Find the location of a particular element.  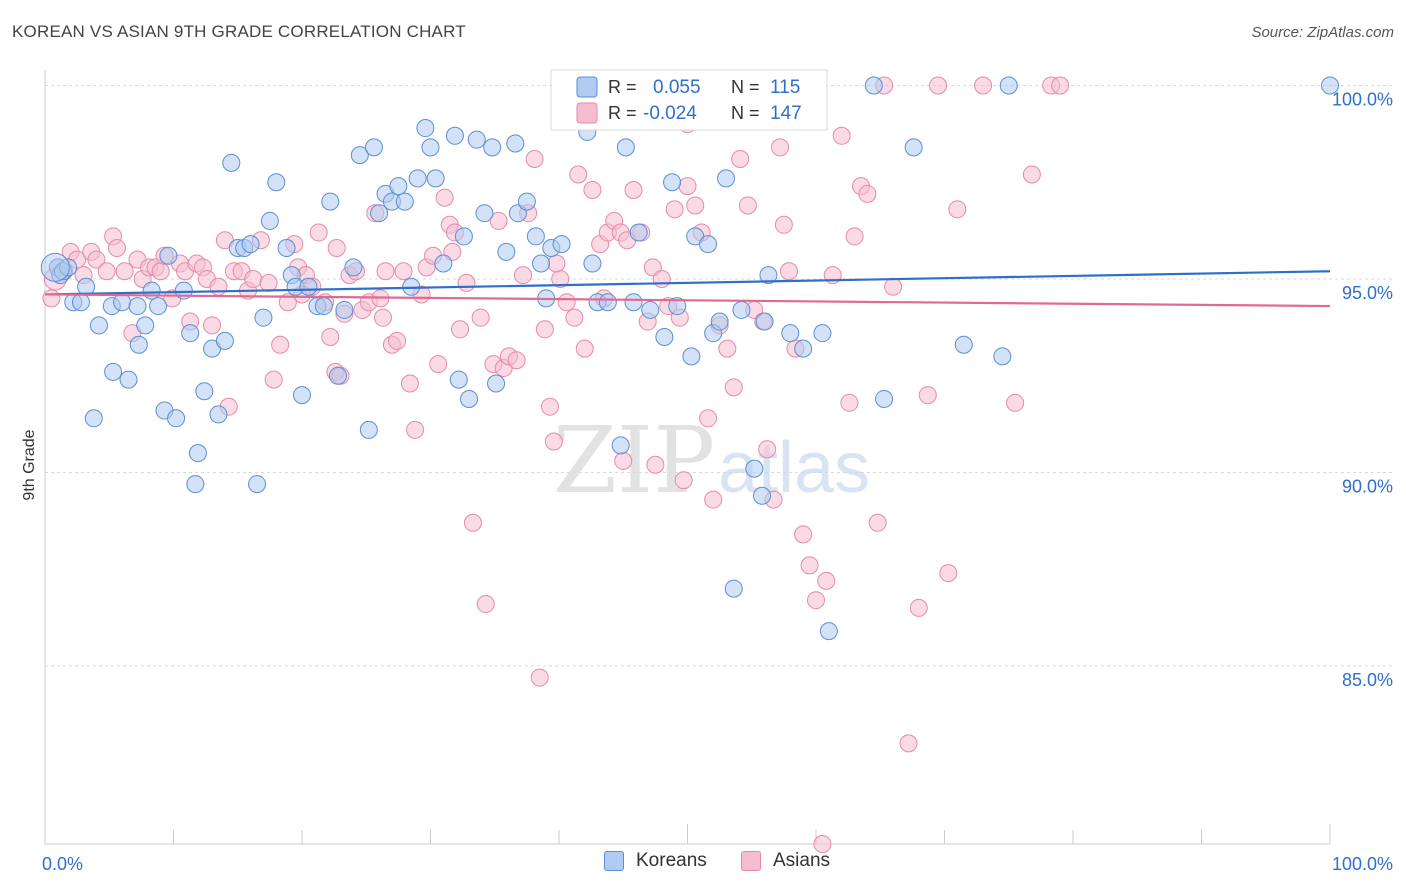

legend-asian-swatch is located at coordinates (587, 113).